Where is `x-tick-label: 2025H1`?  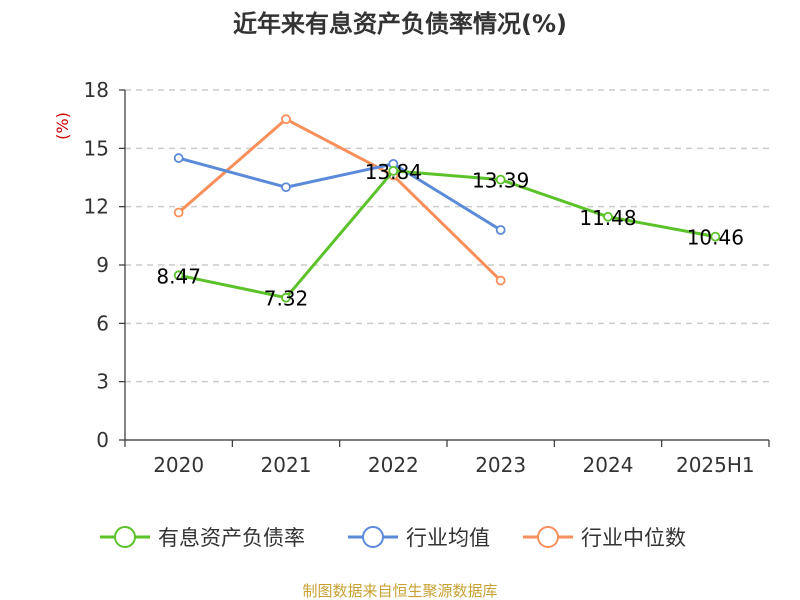 x-tick-label: 2025H1 is located at coordinates (715, 465).